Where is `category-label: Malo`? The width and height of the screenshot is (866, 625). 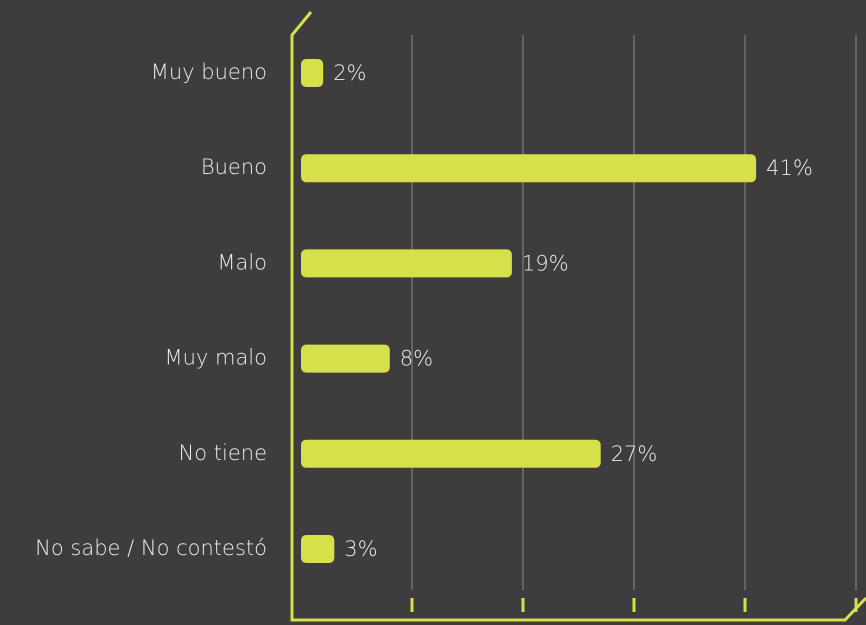
category-label: Malo is located at coordinates (242, 262).